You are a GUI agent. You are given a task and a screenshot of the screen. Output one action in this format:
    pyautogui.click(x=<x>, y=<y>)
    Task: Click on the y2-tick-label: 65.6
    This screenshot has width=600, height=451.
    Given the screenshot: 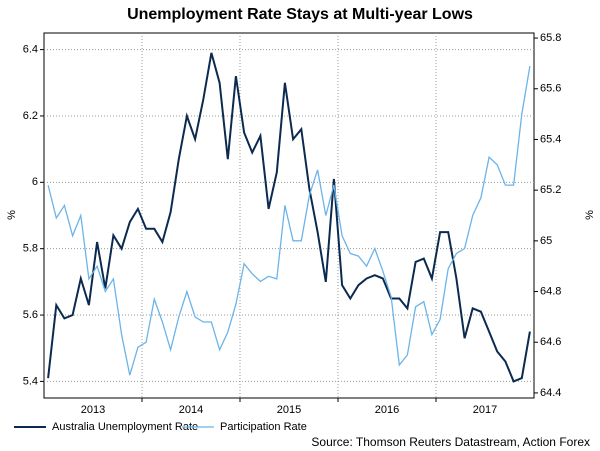 What is the action you would take?
    pyautogui.click(x=550, y=89)
    